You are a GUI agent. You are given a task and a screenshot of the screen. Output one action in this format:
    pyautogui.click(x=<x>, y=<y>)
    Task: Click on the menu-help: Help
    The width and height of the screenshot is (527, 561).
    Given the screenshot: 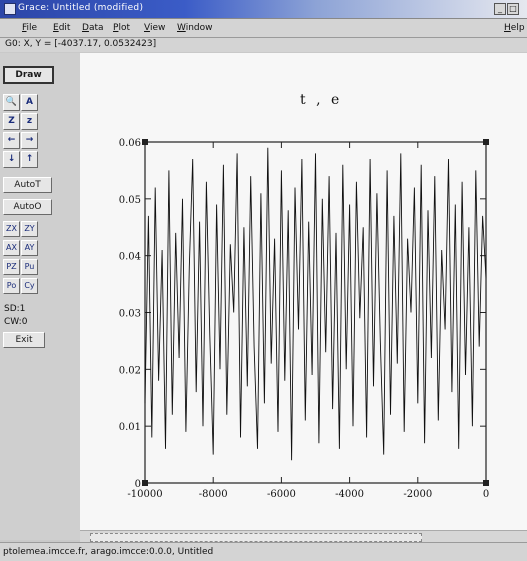 What is the action you would take?
    pyautogui.click(x=514, y=28)
    